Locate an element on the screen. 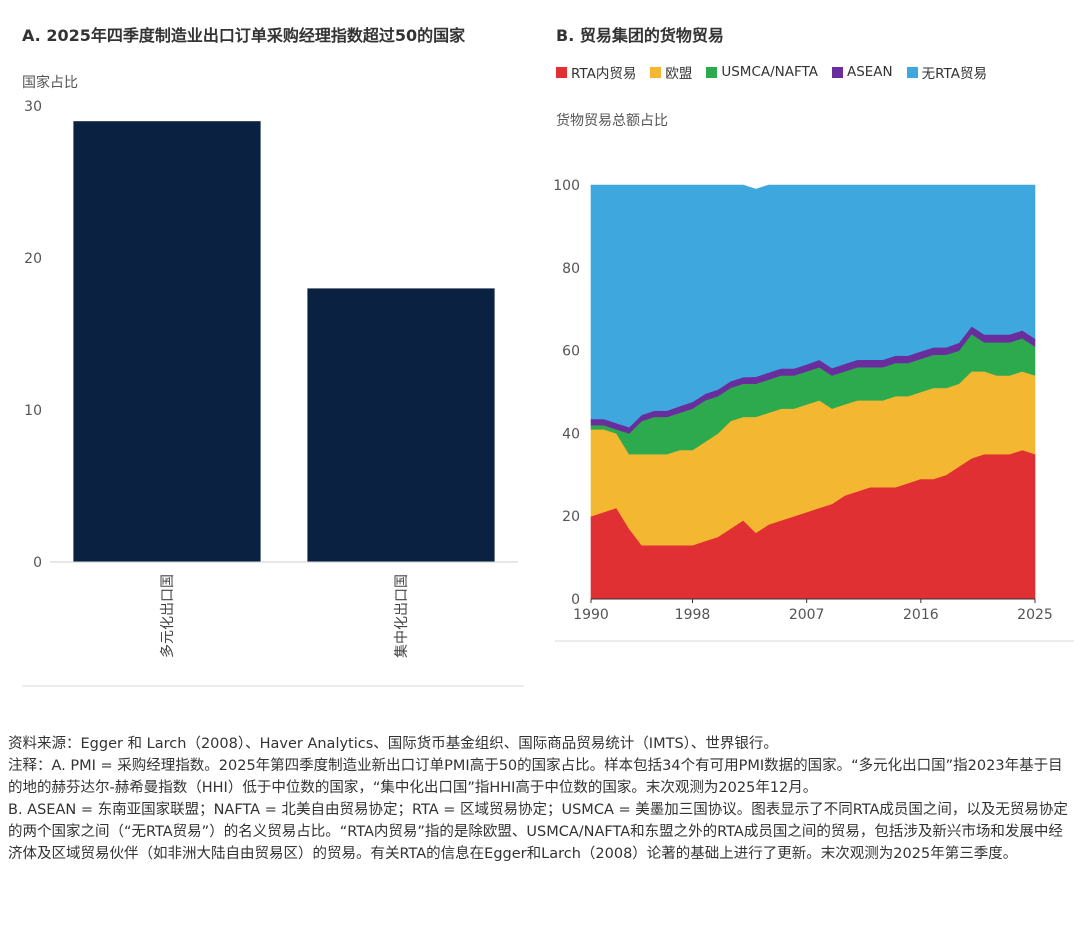 Image resolution: width=1080 pixels, height=933 pixels. legend-label: USMCA/NAFTA is located at coordinates (769, 72).